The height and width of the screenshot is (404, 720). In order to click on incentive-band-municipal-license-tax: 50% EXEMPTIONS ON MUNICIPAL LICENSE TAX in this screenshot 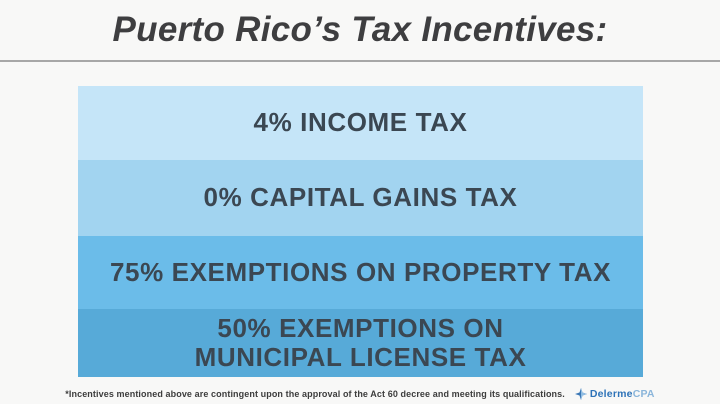, I will do `click(360, 343)`.